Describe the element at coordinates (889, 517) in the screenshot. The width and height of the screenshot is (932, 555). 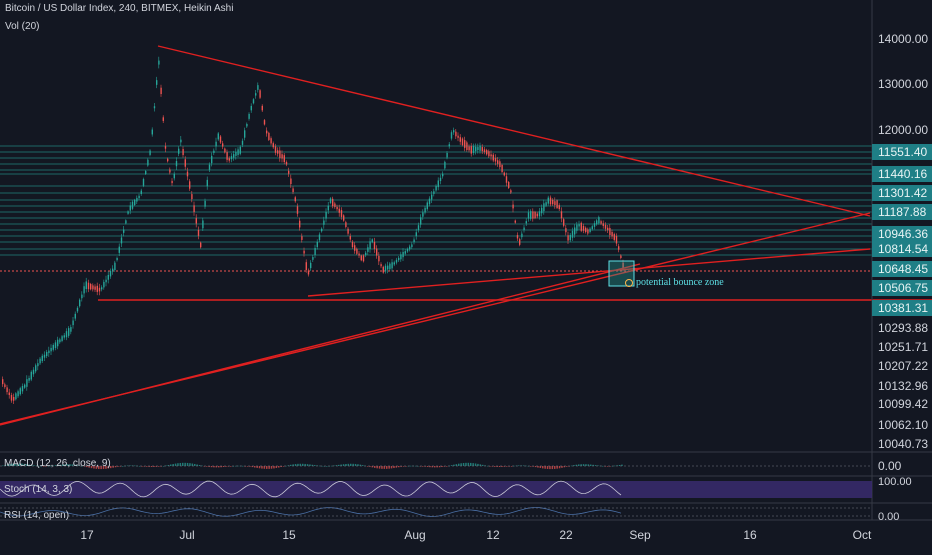
I see `rsi-scale-value: 0.00` at that location.